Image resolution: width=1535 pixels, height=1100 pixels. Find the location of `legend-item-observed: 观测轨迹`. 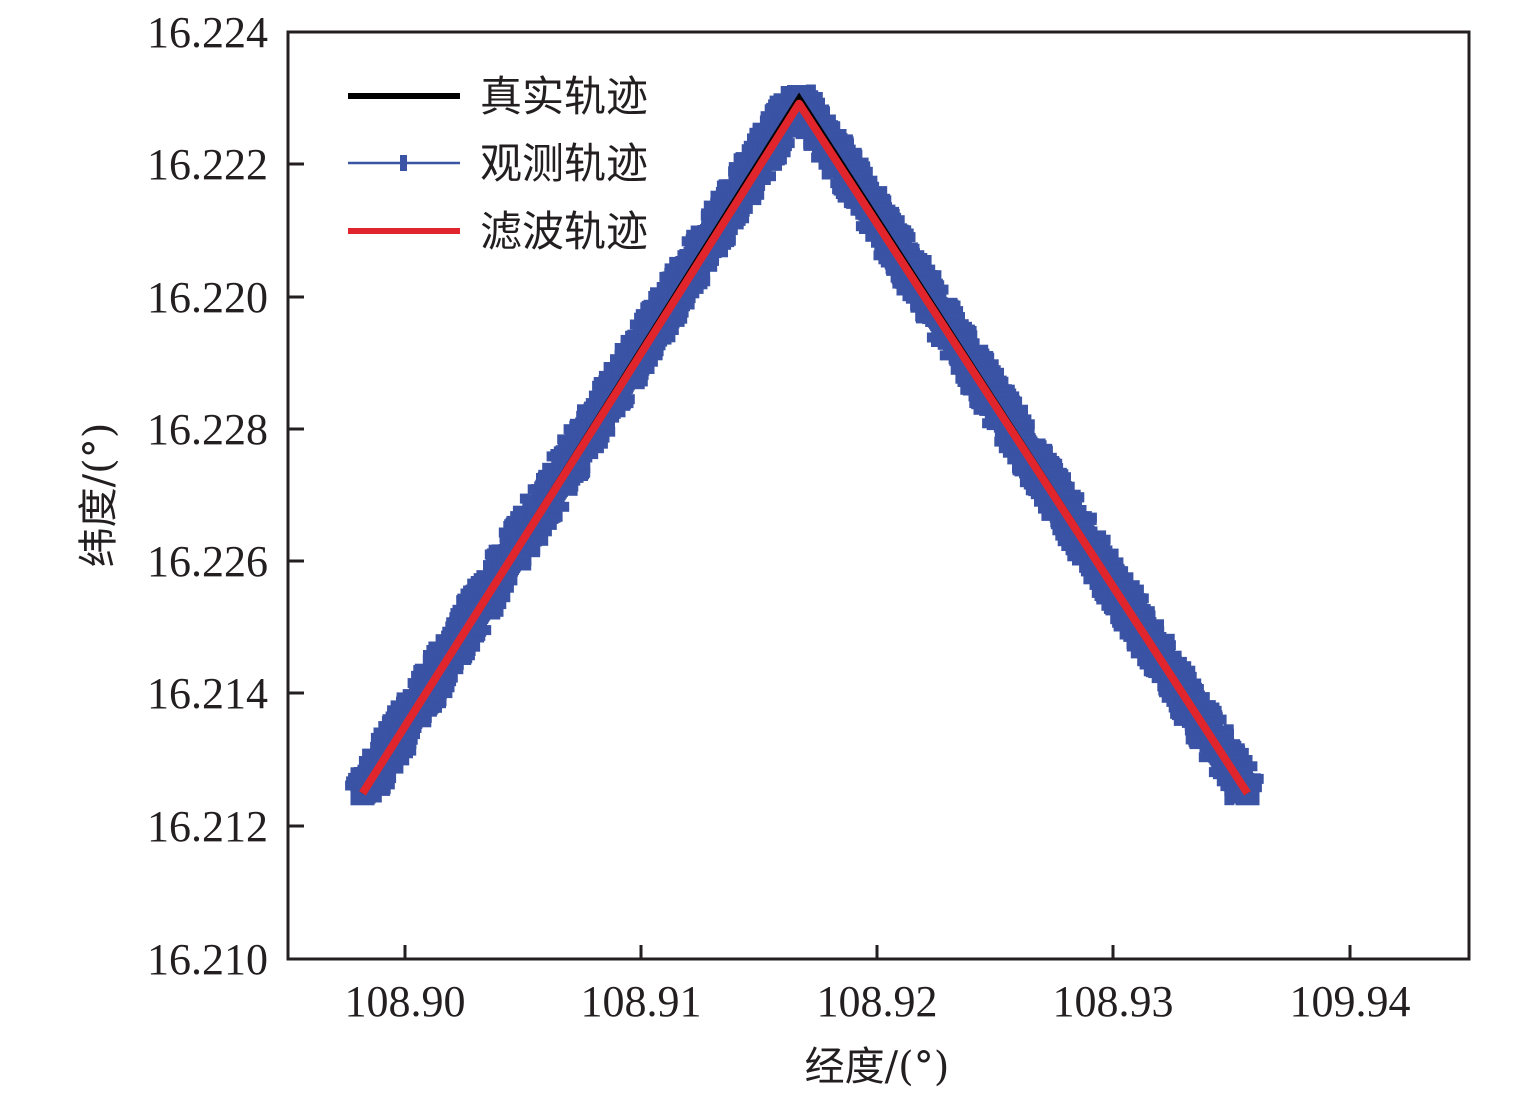

legend-item-observed: 观测轨迹 is located at coordinates (498, 163).